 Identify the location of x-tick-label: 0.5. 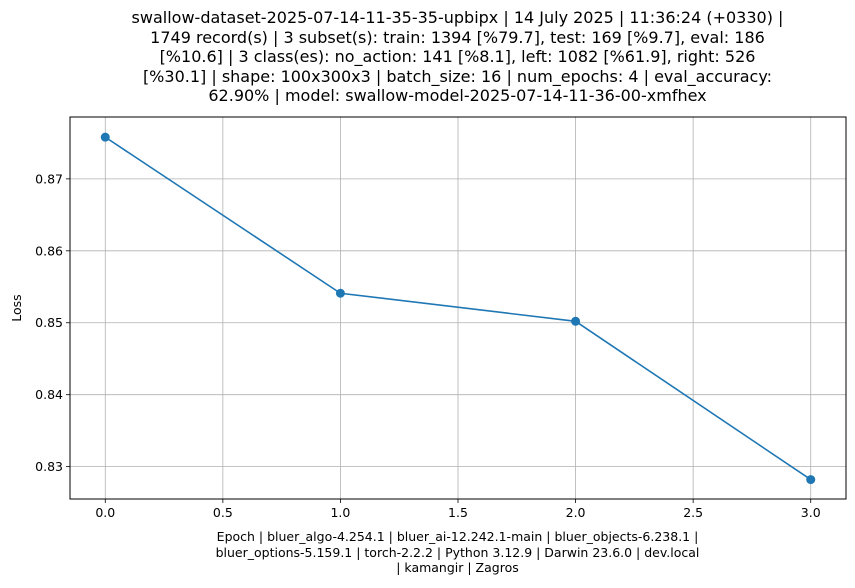
(223, 512).